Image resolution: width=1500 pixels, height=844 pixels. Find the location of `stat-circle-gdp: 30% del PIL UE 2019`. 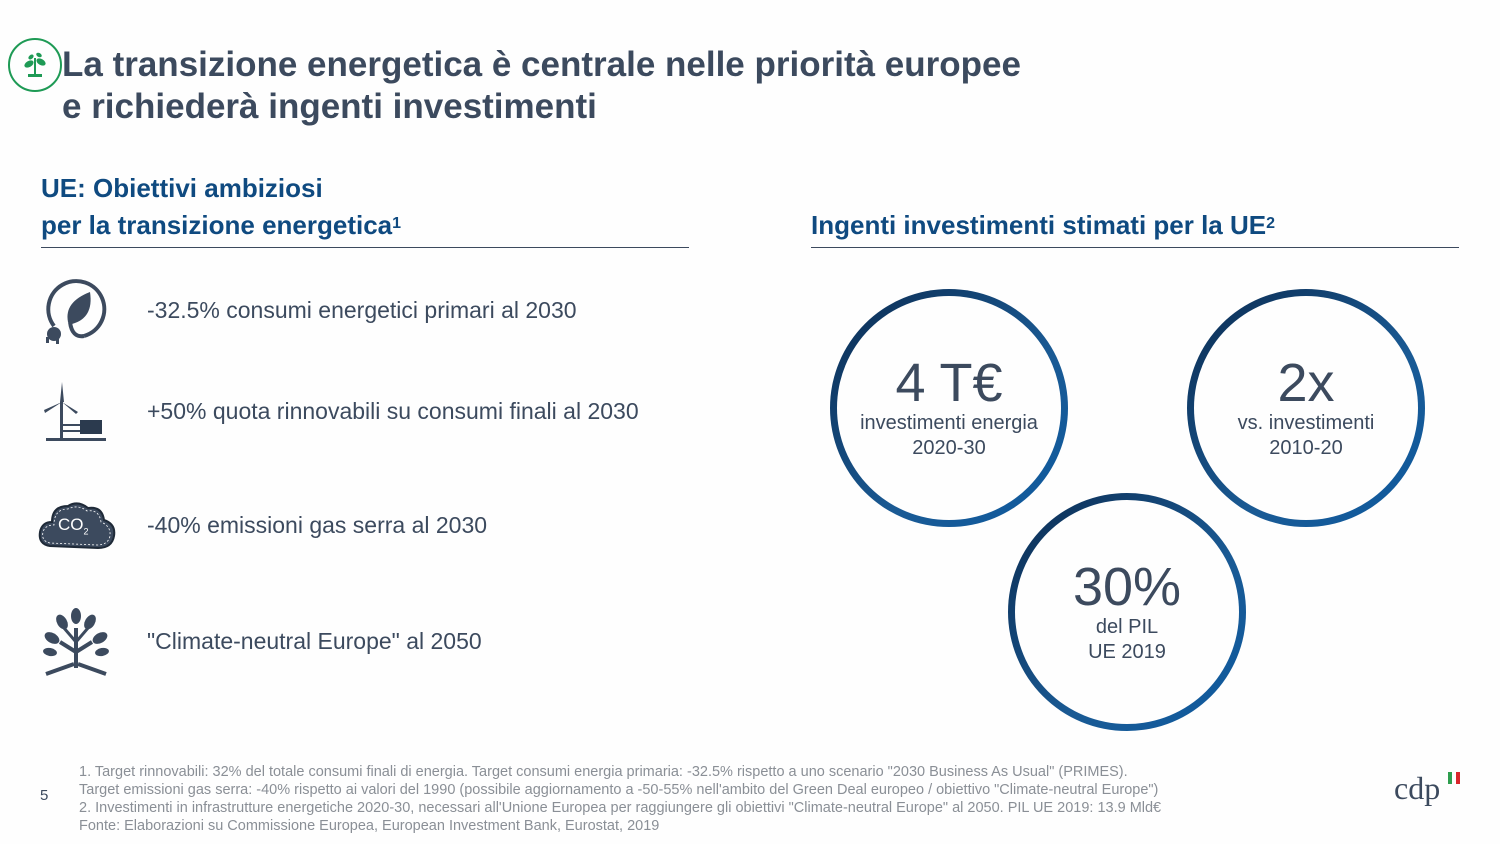

stat-circle-gdp: 30% del PIL UE 2019 is located at coordinates (1127, 612).